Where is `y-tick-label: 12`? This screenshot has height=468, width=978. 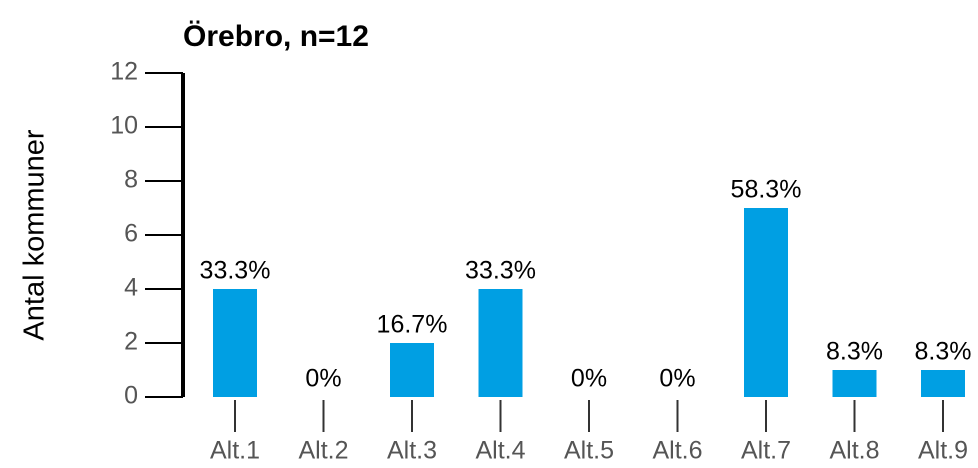 y-tick-label: 12 is located at coordinates (124, 72).